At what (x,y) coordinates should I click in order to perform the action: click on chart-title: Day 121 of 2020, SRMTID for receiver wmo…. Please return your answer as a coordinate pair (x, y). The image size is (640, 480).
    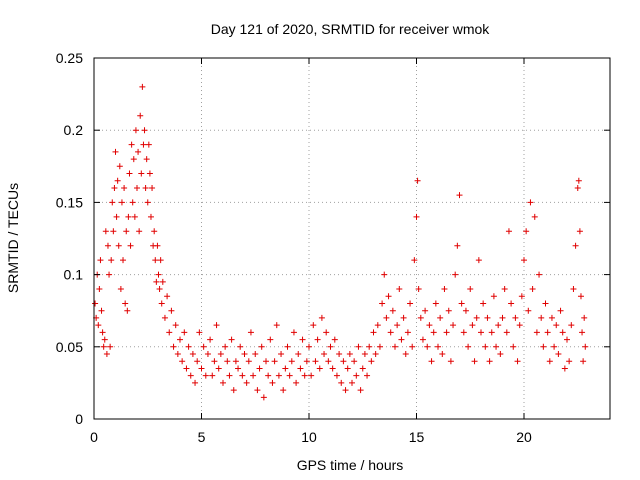
    Looking at the image, I should click on (351, 29).